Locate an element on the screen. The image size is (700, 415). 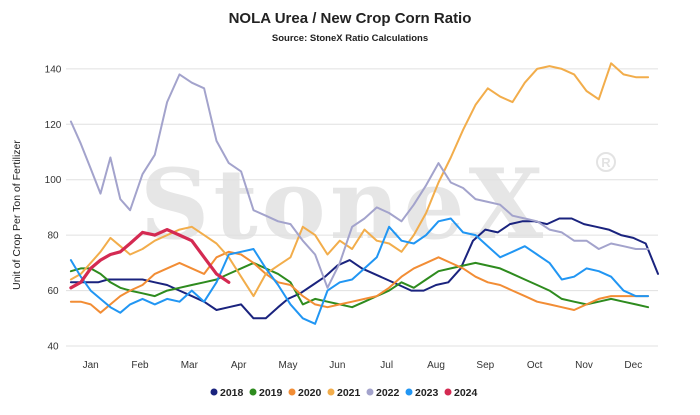
legend-marker-2018 is located at coordinates (214, 392).